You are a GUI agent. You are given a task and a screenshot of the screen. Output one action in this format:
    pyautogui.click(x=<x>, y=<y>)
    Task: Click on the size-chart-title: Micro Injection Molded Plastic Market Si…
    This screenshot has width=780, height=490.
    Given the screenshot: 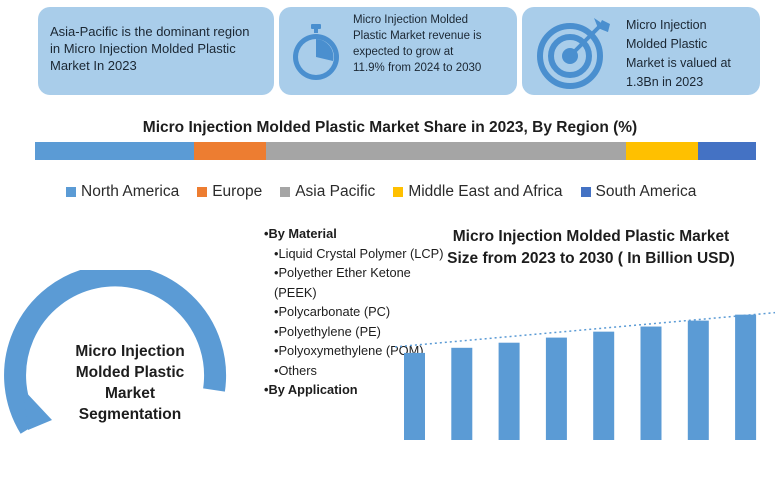 What is the action you would take?
    pyautogui.click(x=591, y=247)
    